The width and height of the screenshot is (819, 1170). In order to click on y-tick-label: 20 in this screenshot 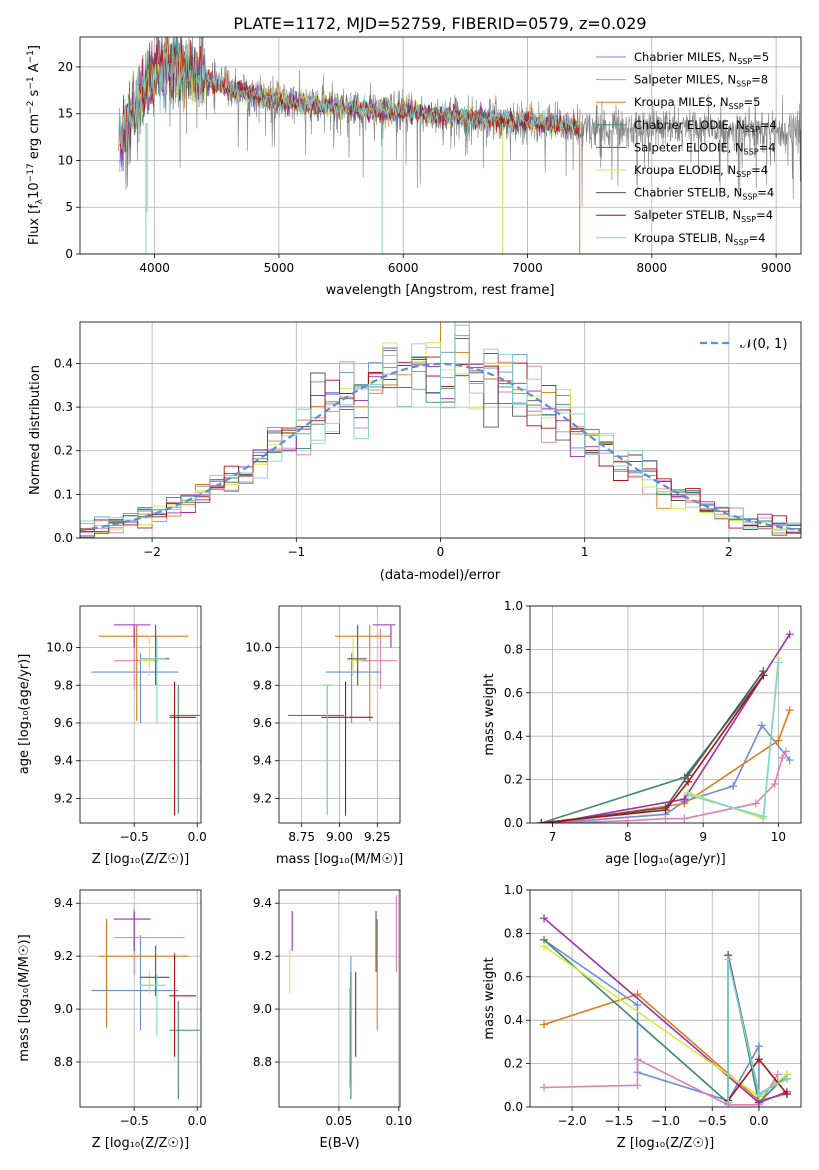, I will do `click(65, 67)`.